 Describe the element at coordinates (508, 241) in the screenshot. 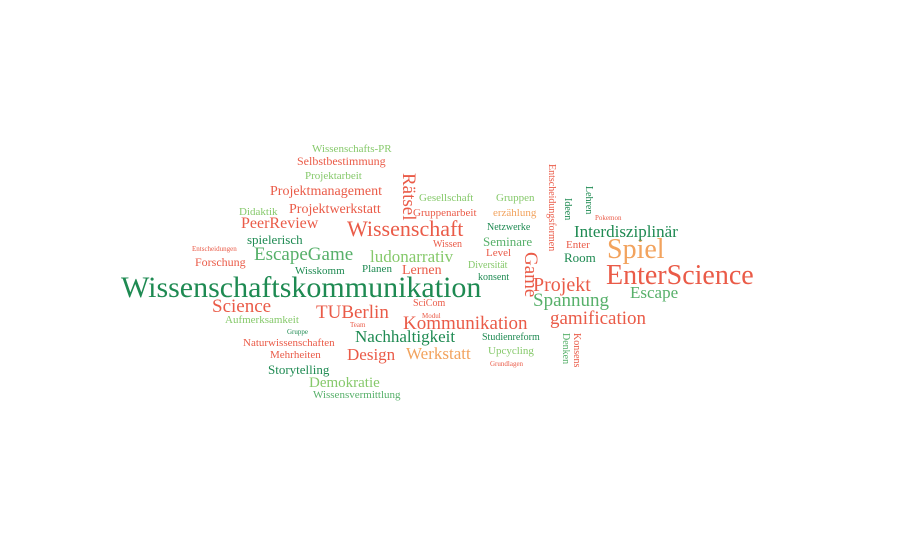

I see `word-seminare: Seminare` at that location.